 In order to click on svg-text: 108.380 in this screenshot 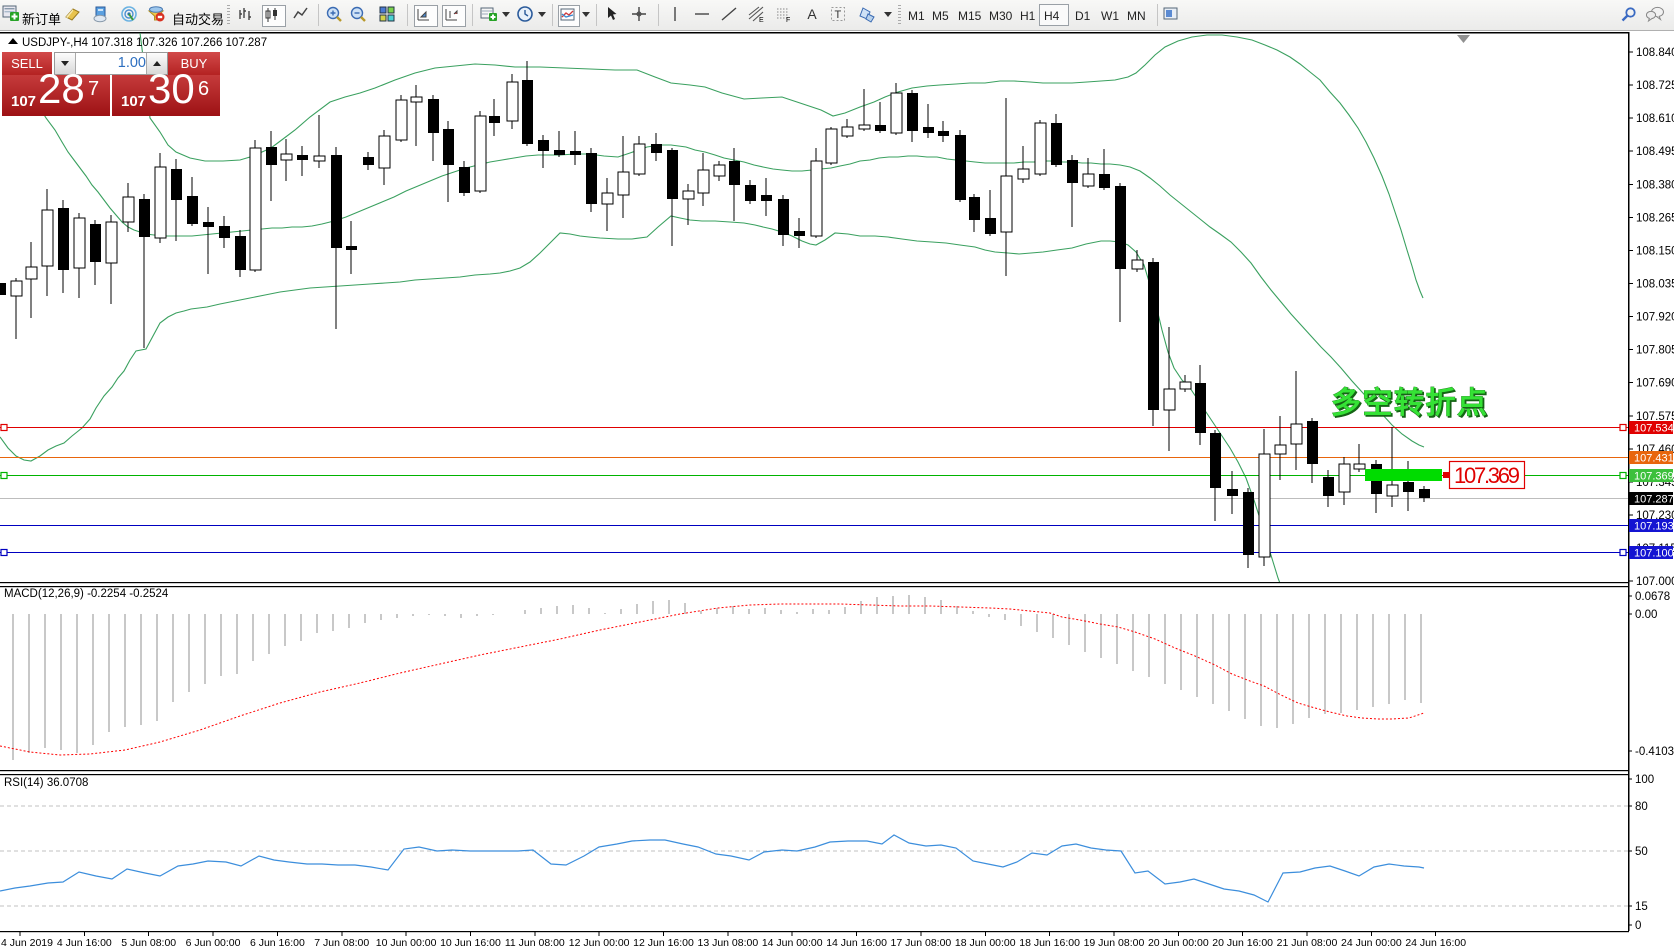, I will do `click(1655, 185)`.